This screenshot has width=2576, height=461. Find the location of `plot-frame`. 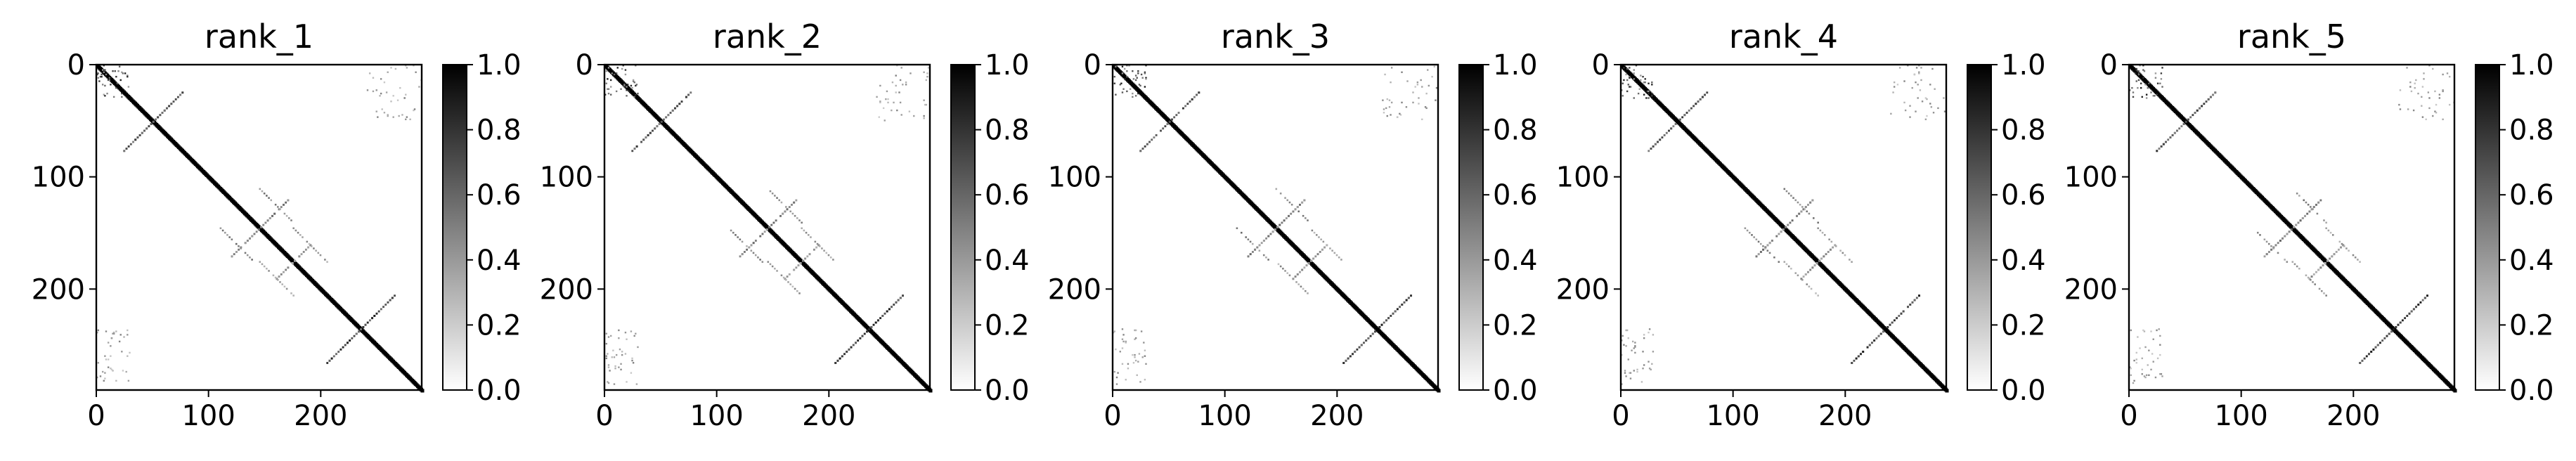

plot-frame is located at coordinates (259, 227).